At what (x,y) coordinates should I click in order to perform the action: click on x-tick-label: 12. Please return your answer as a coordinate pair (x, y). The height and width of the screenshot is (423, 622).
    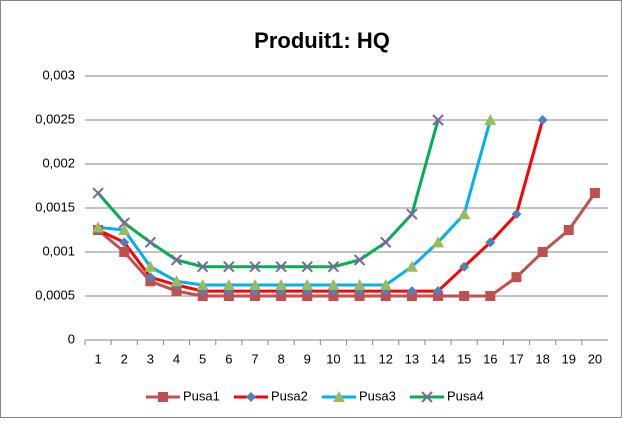
    Looking at the image, I should click on (385, 358).